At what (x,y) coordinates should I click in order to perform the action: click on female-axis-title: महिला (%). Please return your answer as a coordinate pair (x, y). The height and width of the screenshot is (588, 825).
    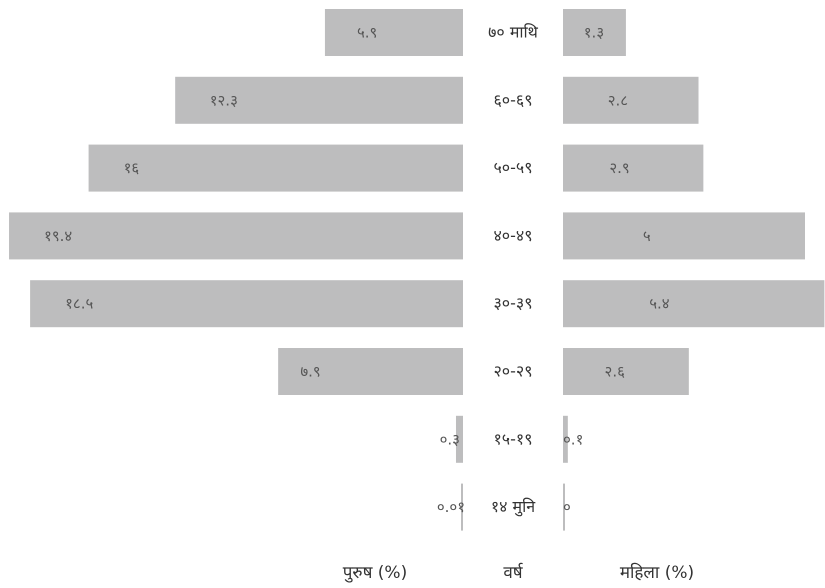
    Looking at the image, I should click on (657, 572).